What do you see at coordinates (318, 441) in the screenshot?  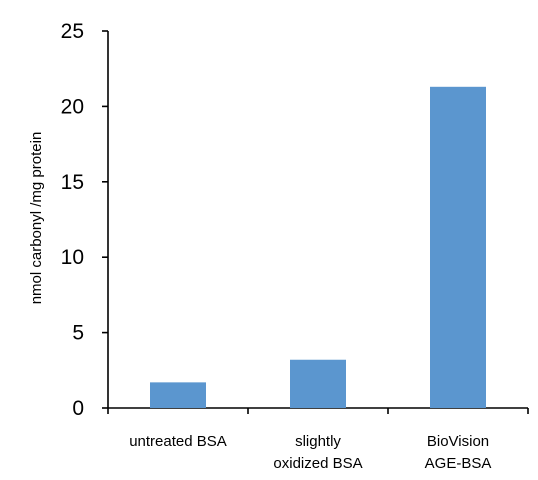 I see `x-category-label: slightly` at bounding box center [318, 441].